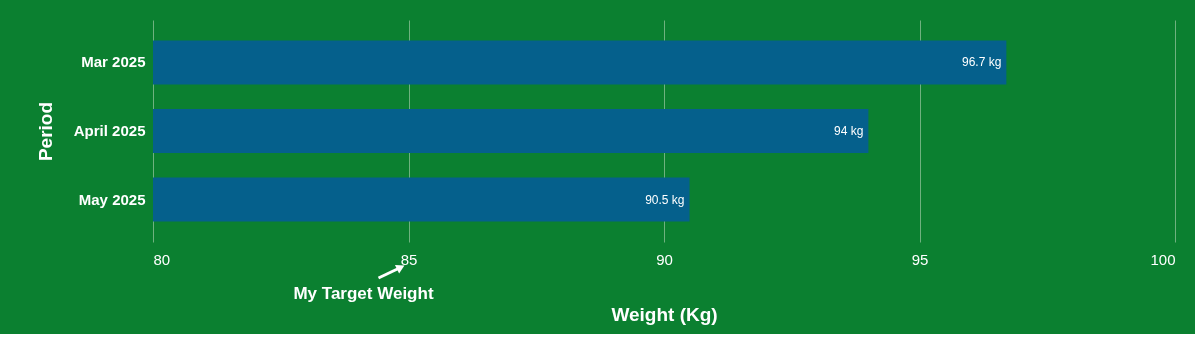 This screenshot has width=1195, height=338. I want to click on x-tick-label: 100, so click(1163, 259).